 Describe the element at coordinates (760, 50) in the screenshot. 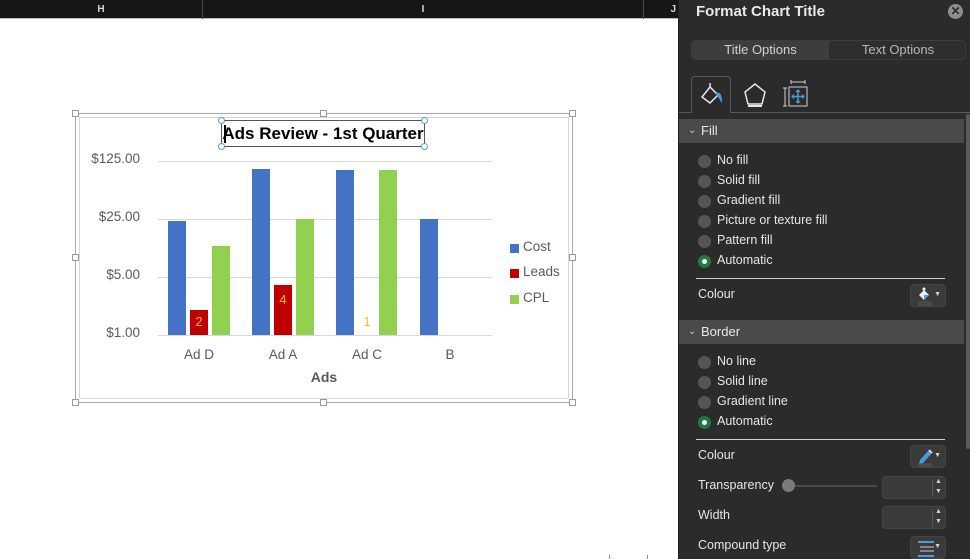

I see `tab-title-options: Title Options` at that location.